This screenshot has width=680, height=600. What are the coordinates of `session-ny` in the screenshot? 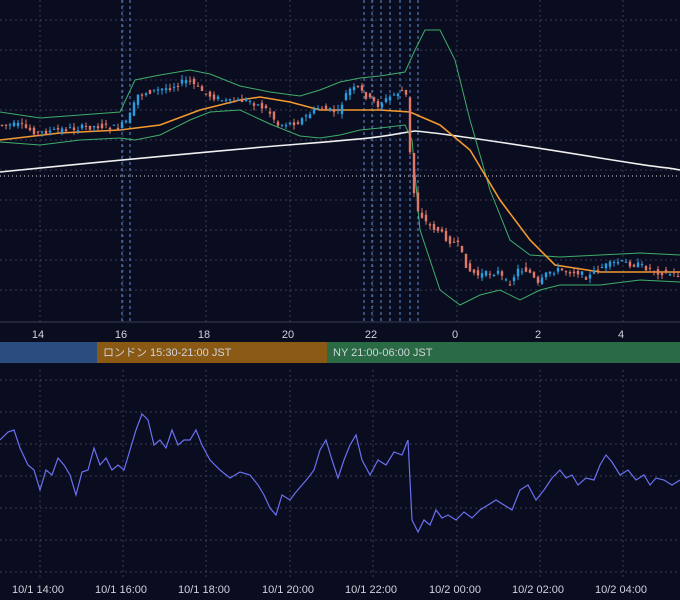 It's located at (503, 352).